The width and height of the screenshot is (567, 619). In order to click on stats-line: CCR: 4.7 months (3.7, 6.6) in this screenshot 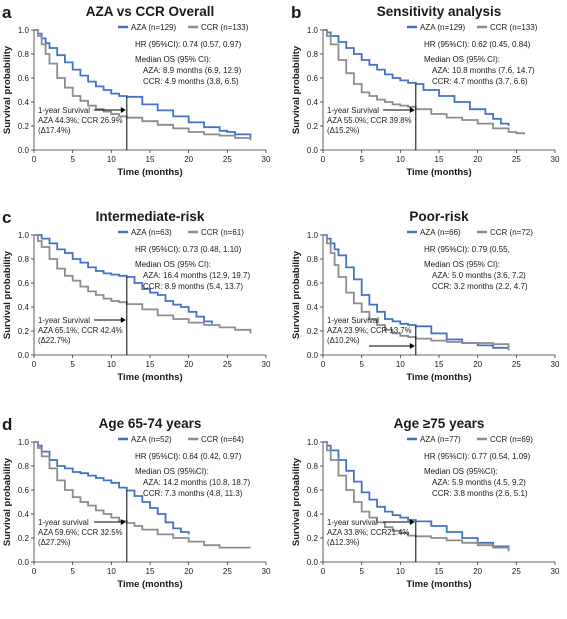, I will do `click(480, 81)`.